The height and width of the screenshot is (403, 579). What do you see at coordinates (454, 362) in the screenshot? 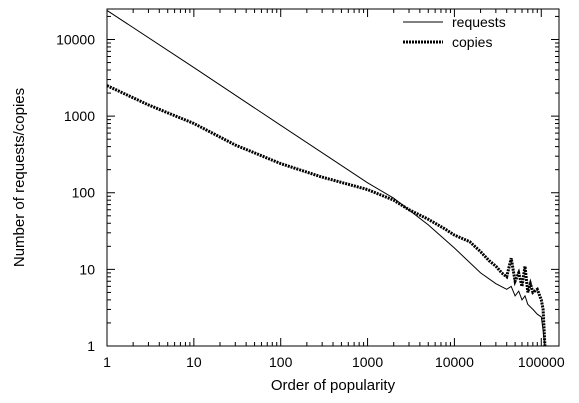
I see `x-tick-label: 10000` at bounding box center [454, 362].